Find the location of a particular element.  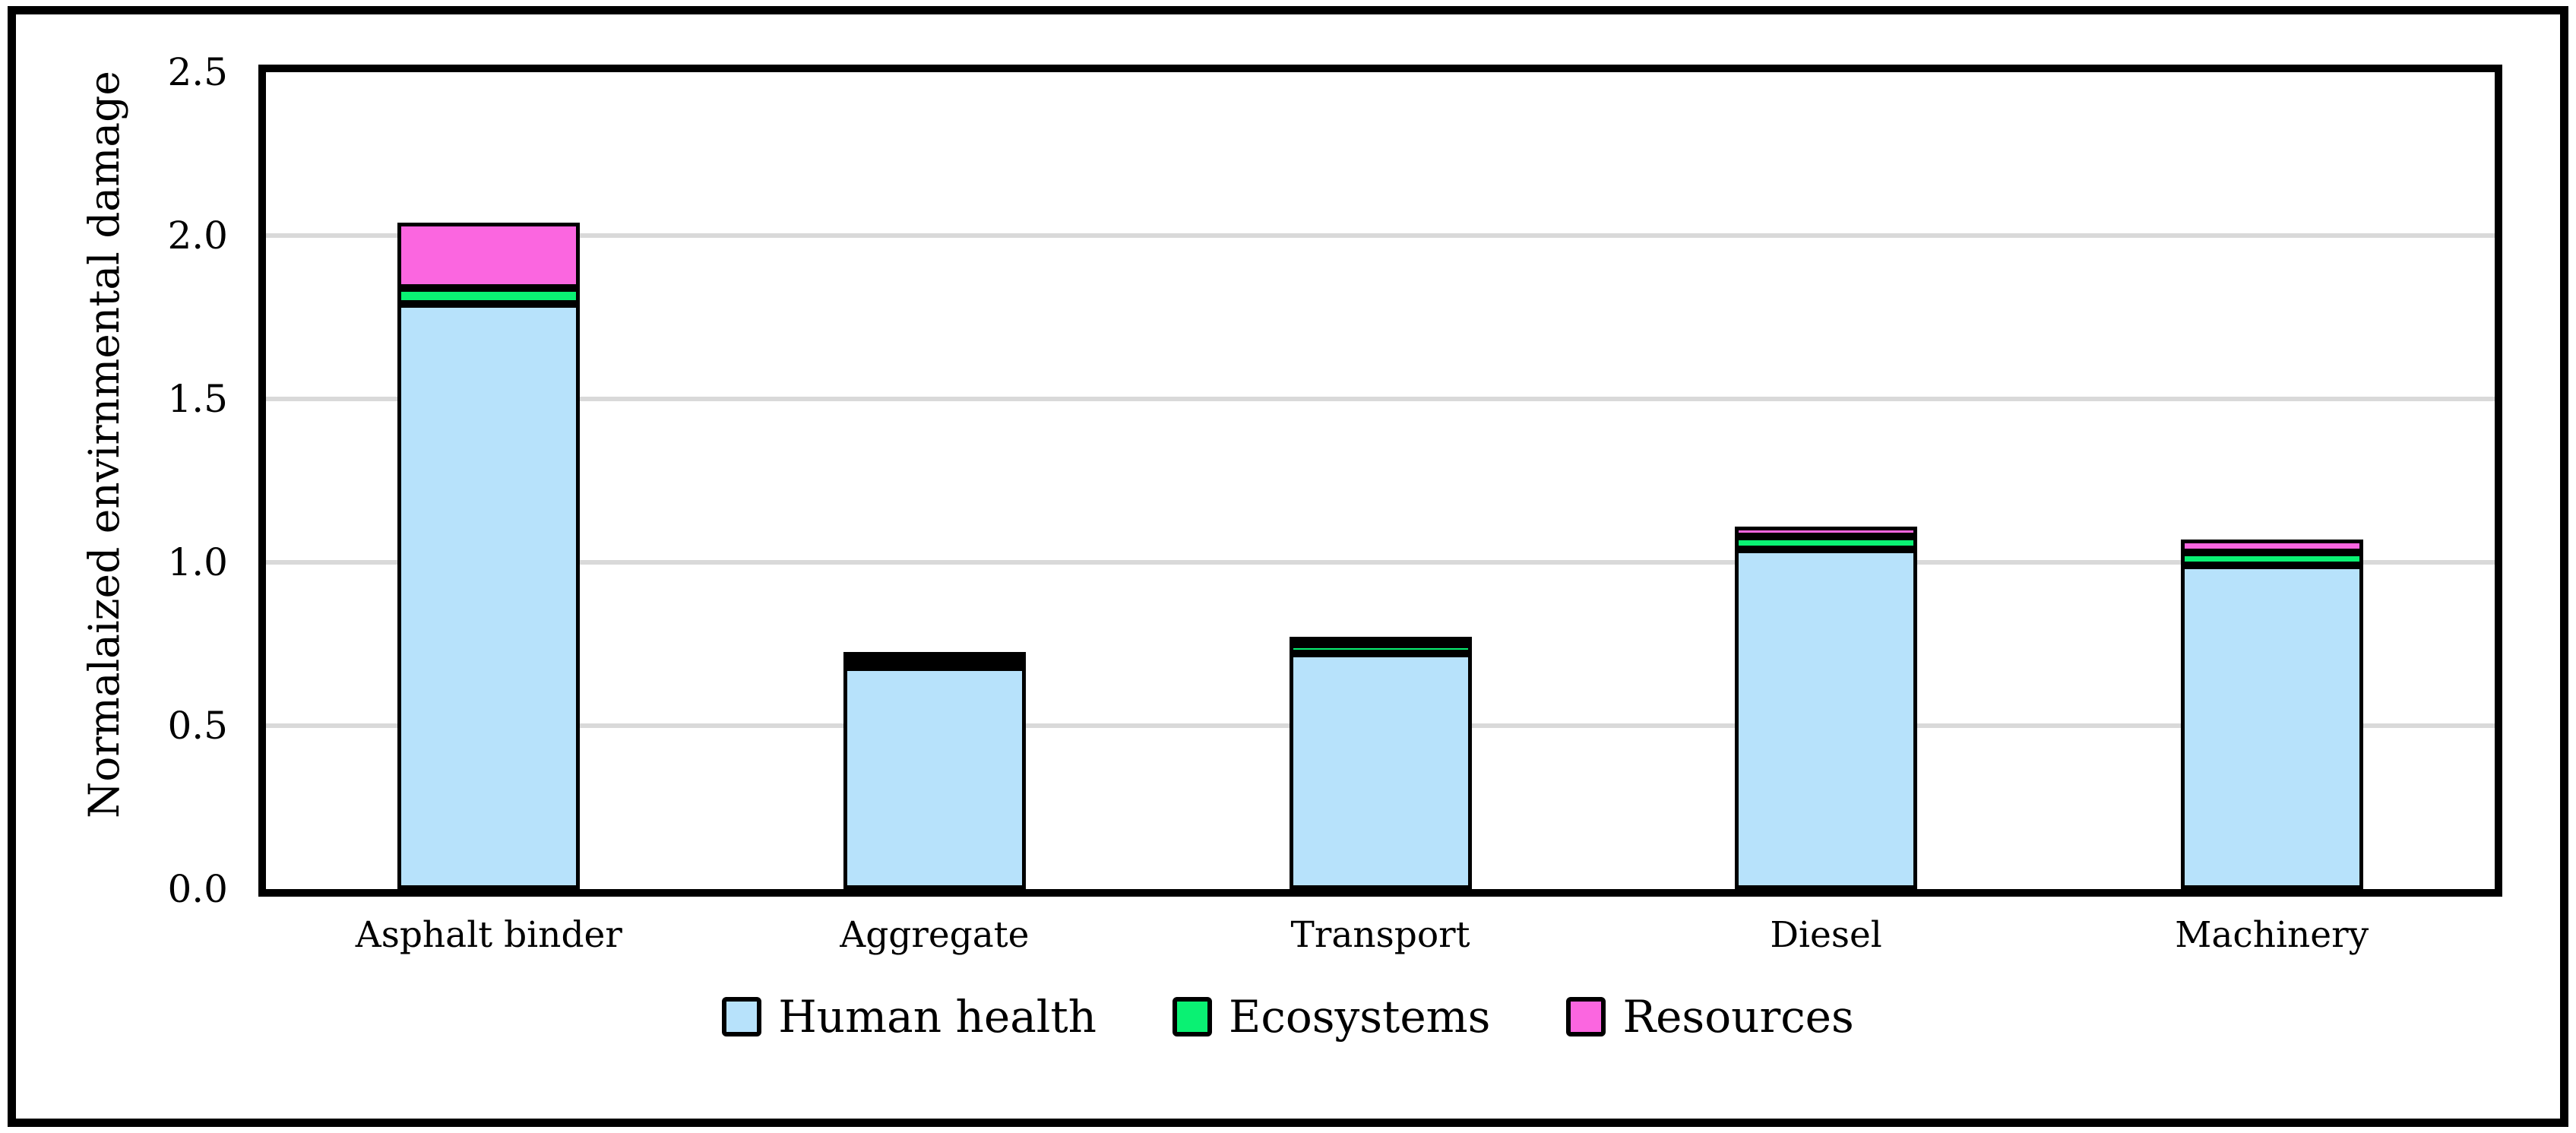

legend-item-resources: Resources is located at coordinates (1710, 1016).